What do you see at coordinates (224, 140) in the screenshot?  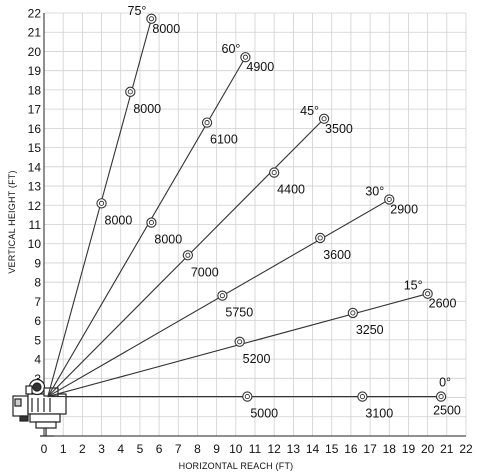 I see `capacity-label: 6100` at bounding box center [224, 140].